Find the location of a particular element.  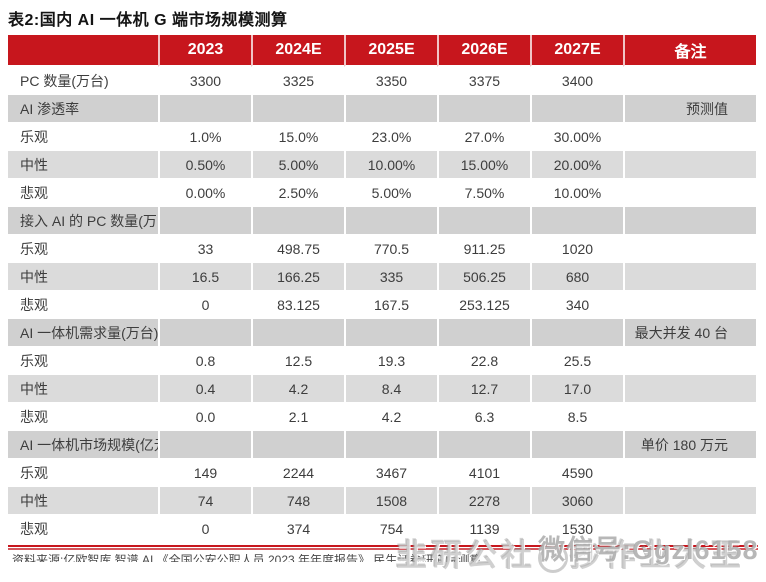

value-cell: 4.2 is located at coordinates (390, 417).